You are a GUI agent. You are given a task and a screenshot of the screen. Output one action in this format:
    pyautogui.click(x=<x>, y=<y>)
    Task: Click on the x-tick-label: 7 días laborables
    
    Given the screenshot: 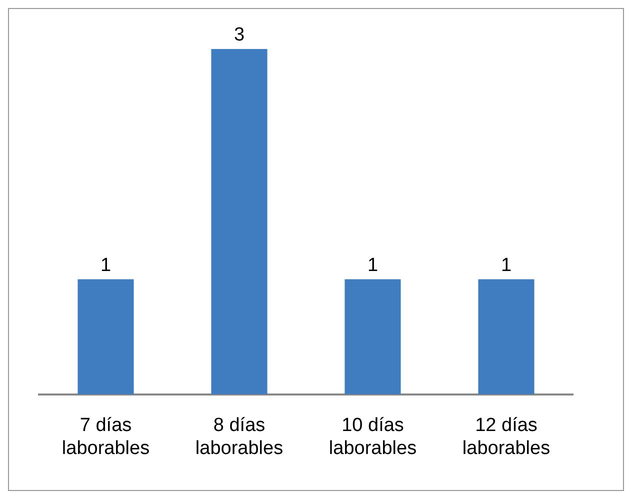 What is the action you would take?
    pyautogui.click(x=106, y=437)
    